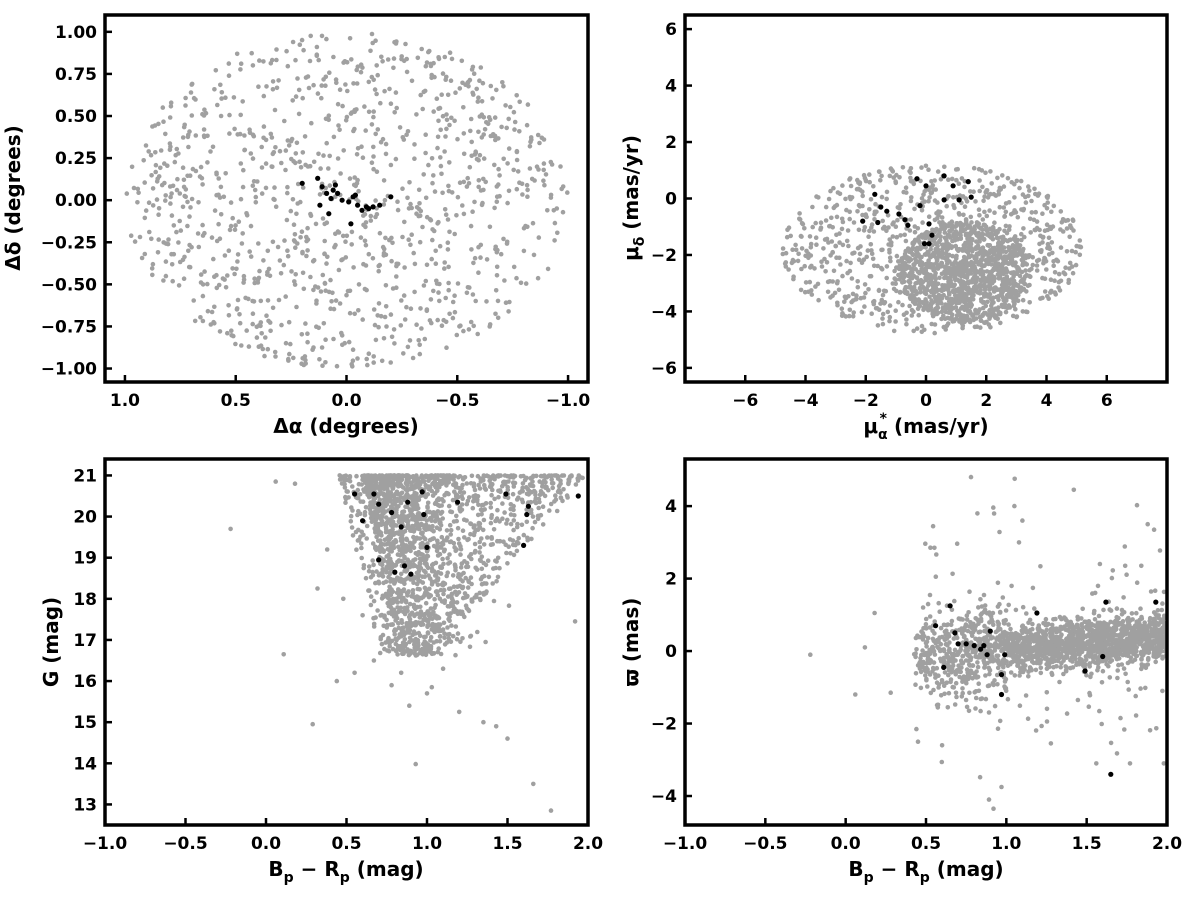  Describe the element at coordinates (745, 401) in the screenshot. I see `proper-motion-x-tick-label: −6` at that location.